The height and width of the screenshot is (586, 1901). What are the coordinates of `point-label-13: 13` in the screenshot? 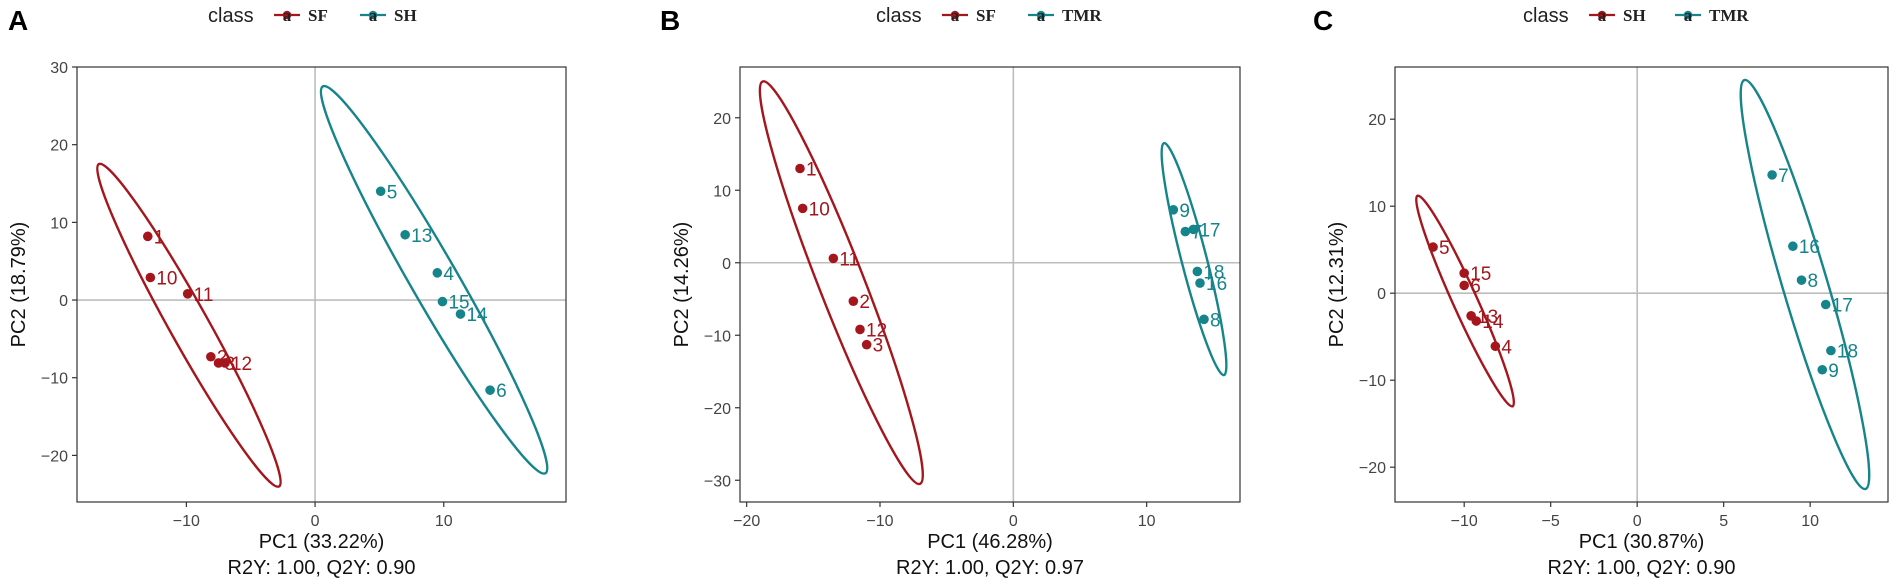 It's located at (1487, 317).